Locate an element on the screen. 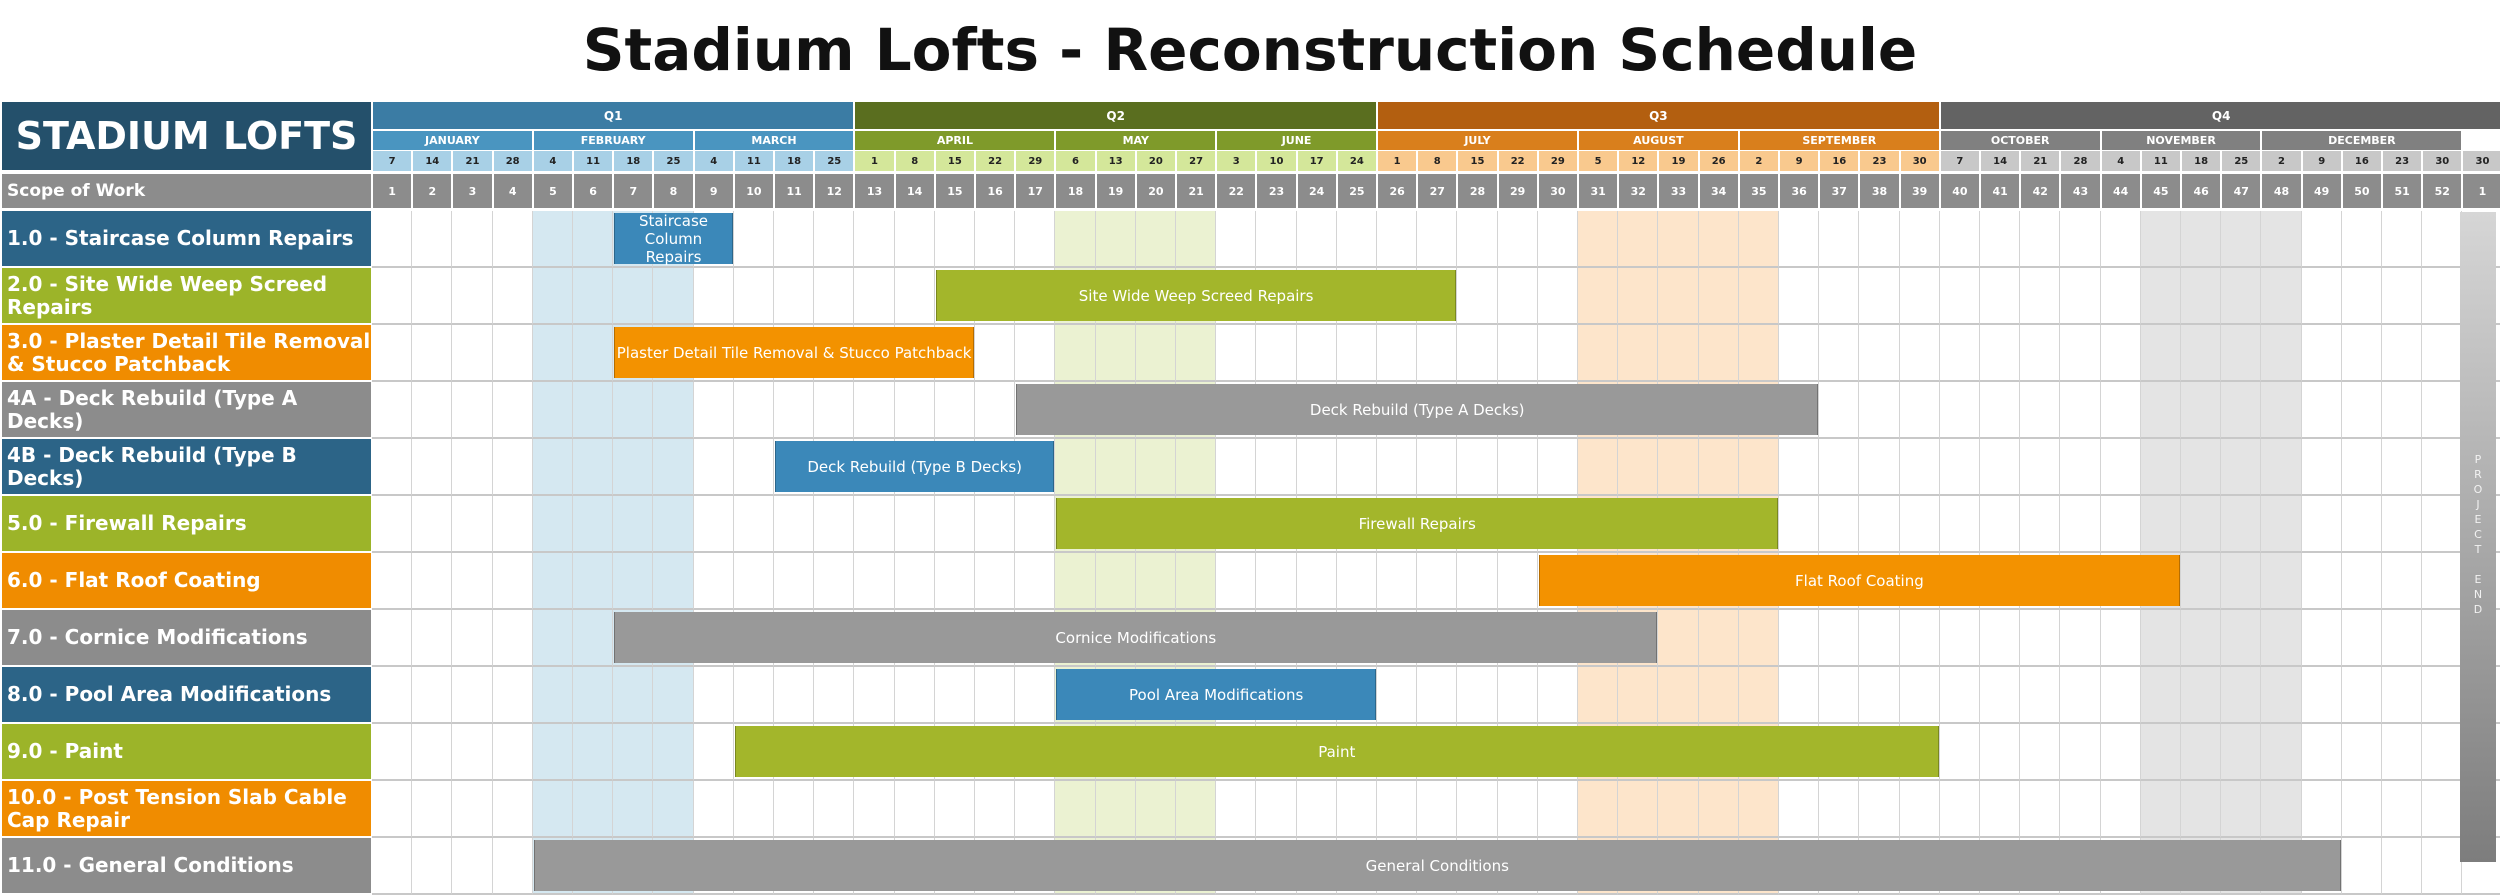 This screenshot has width=2500, height=896. gantt-bar: General Conditions is located at coordinates (1437, 865).